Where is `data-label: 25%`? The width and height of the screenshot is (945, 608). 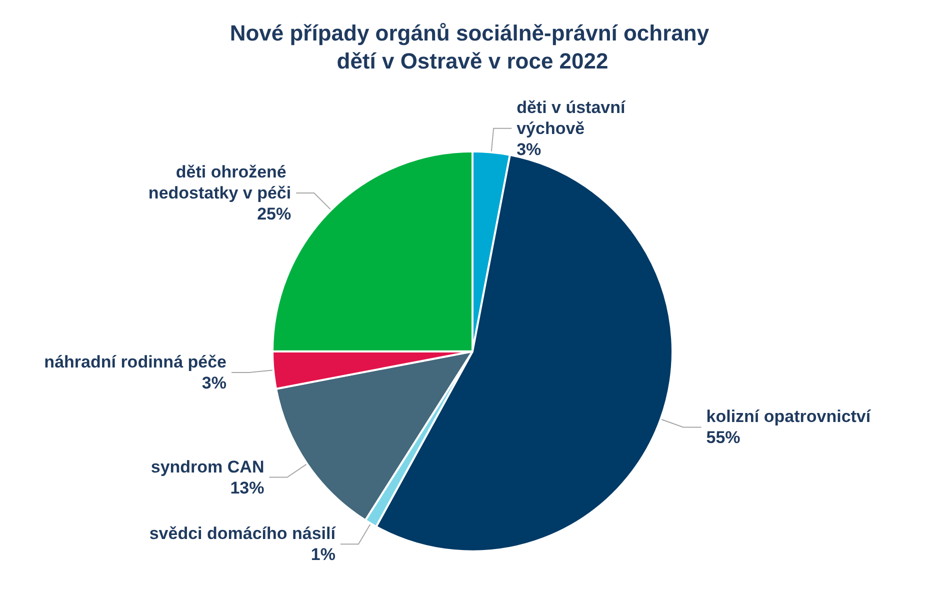 data-label: 25% is located at coordinates (274, 214).